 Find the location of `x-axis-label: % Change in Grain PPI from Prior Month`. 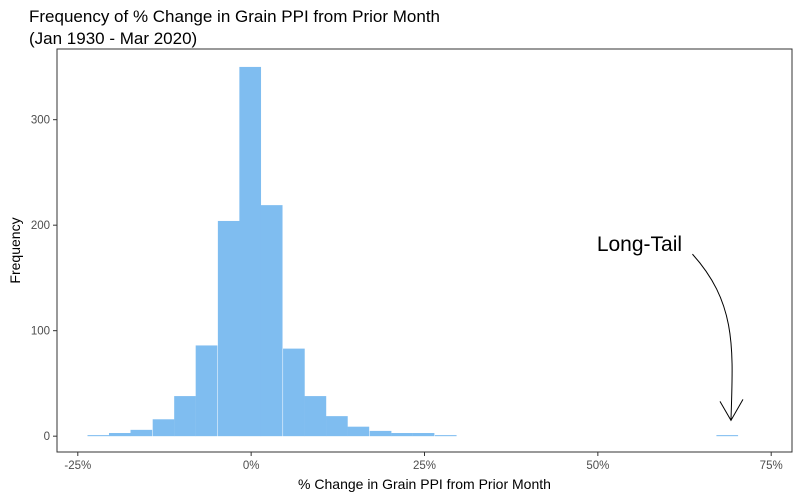

x-axis-label: % Change in Grain PPI from Prior Month is located at coordinates (424, 484).